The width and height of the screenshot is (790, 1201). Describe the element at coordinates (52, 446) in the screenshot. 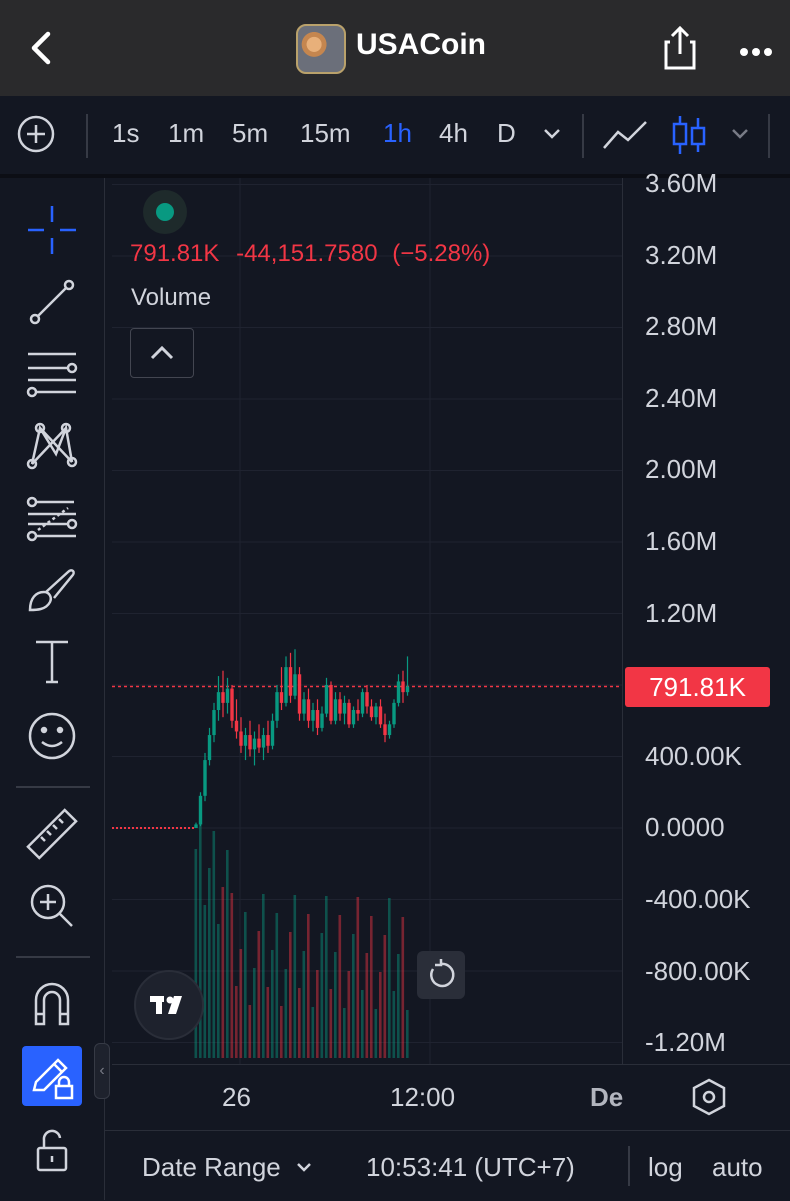

I see `pattern-icon` at that location.